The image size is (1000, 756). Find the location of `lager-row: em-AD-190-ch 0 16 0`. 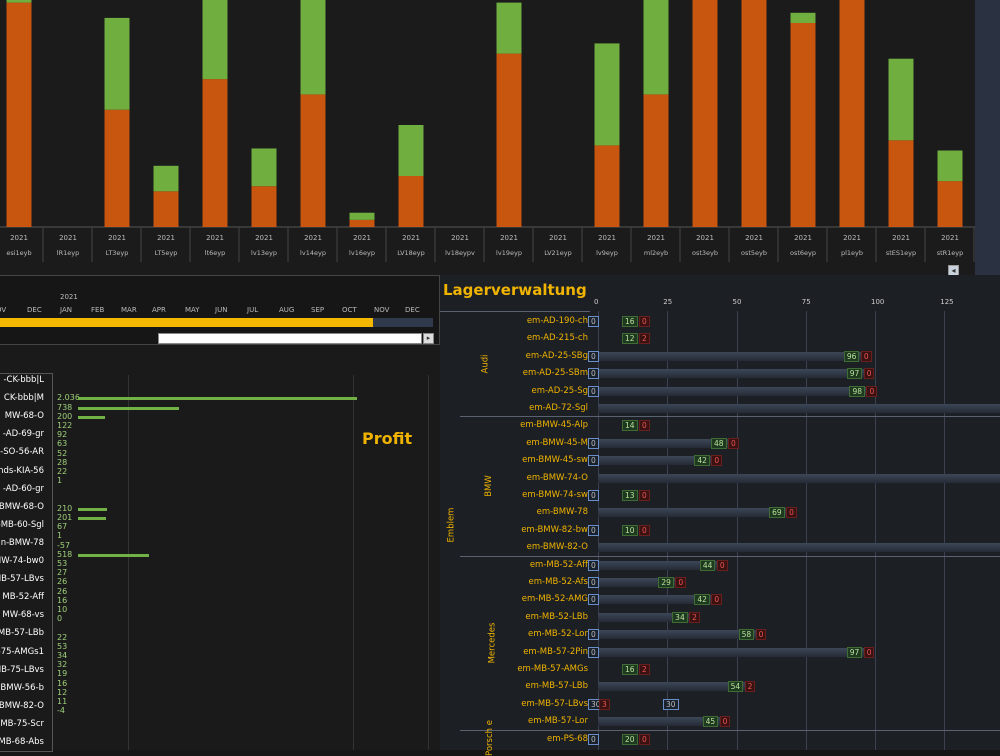

lager-row: em-AD-190-ch 0 16 0 is located at coordinates (720, 321).